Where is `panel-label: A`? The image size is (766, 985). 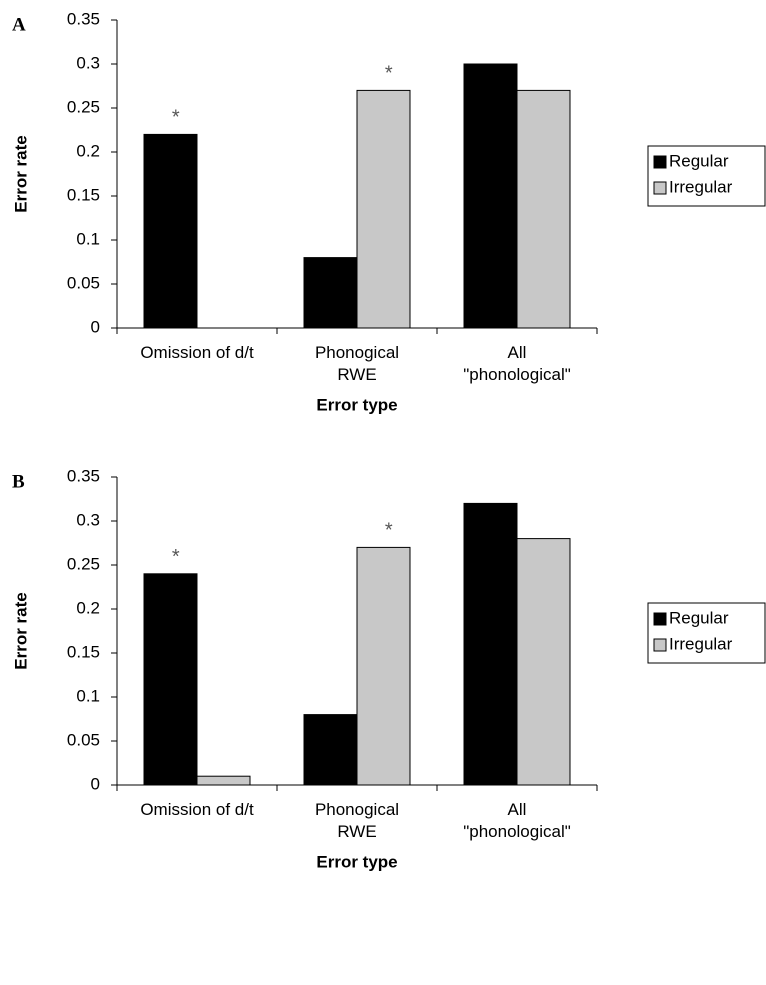
panel-label: A is located at coordinates (19, 24).